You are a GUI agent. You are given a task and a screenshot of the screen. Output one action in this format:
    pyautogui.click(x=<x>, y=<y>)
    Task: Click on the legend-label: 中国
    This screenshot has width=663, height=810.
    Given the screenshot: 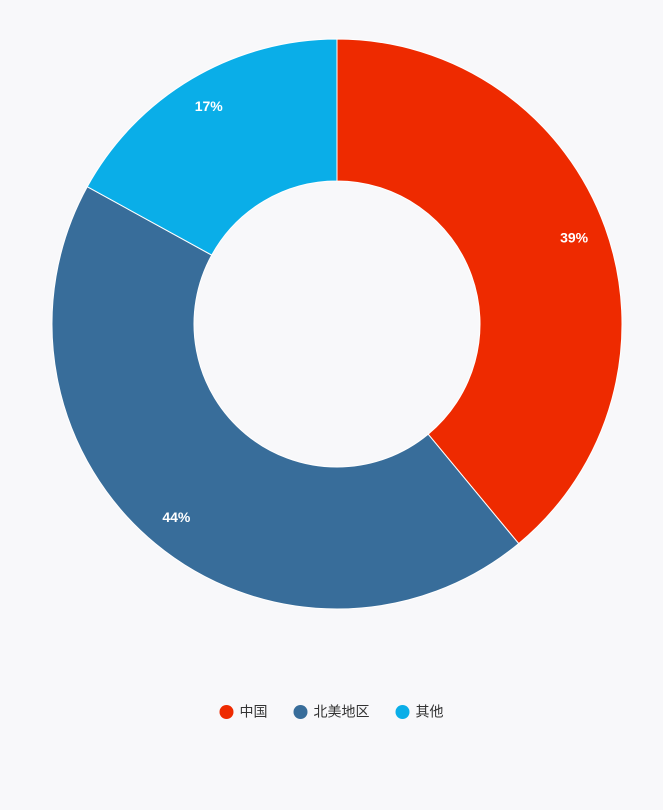 What is the action you would take?
    pyautogui.click(x=254, y=712)
    